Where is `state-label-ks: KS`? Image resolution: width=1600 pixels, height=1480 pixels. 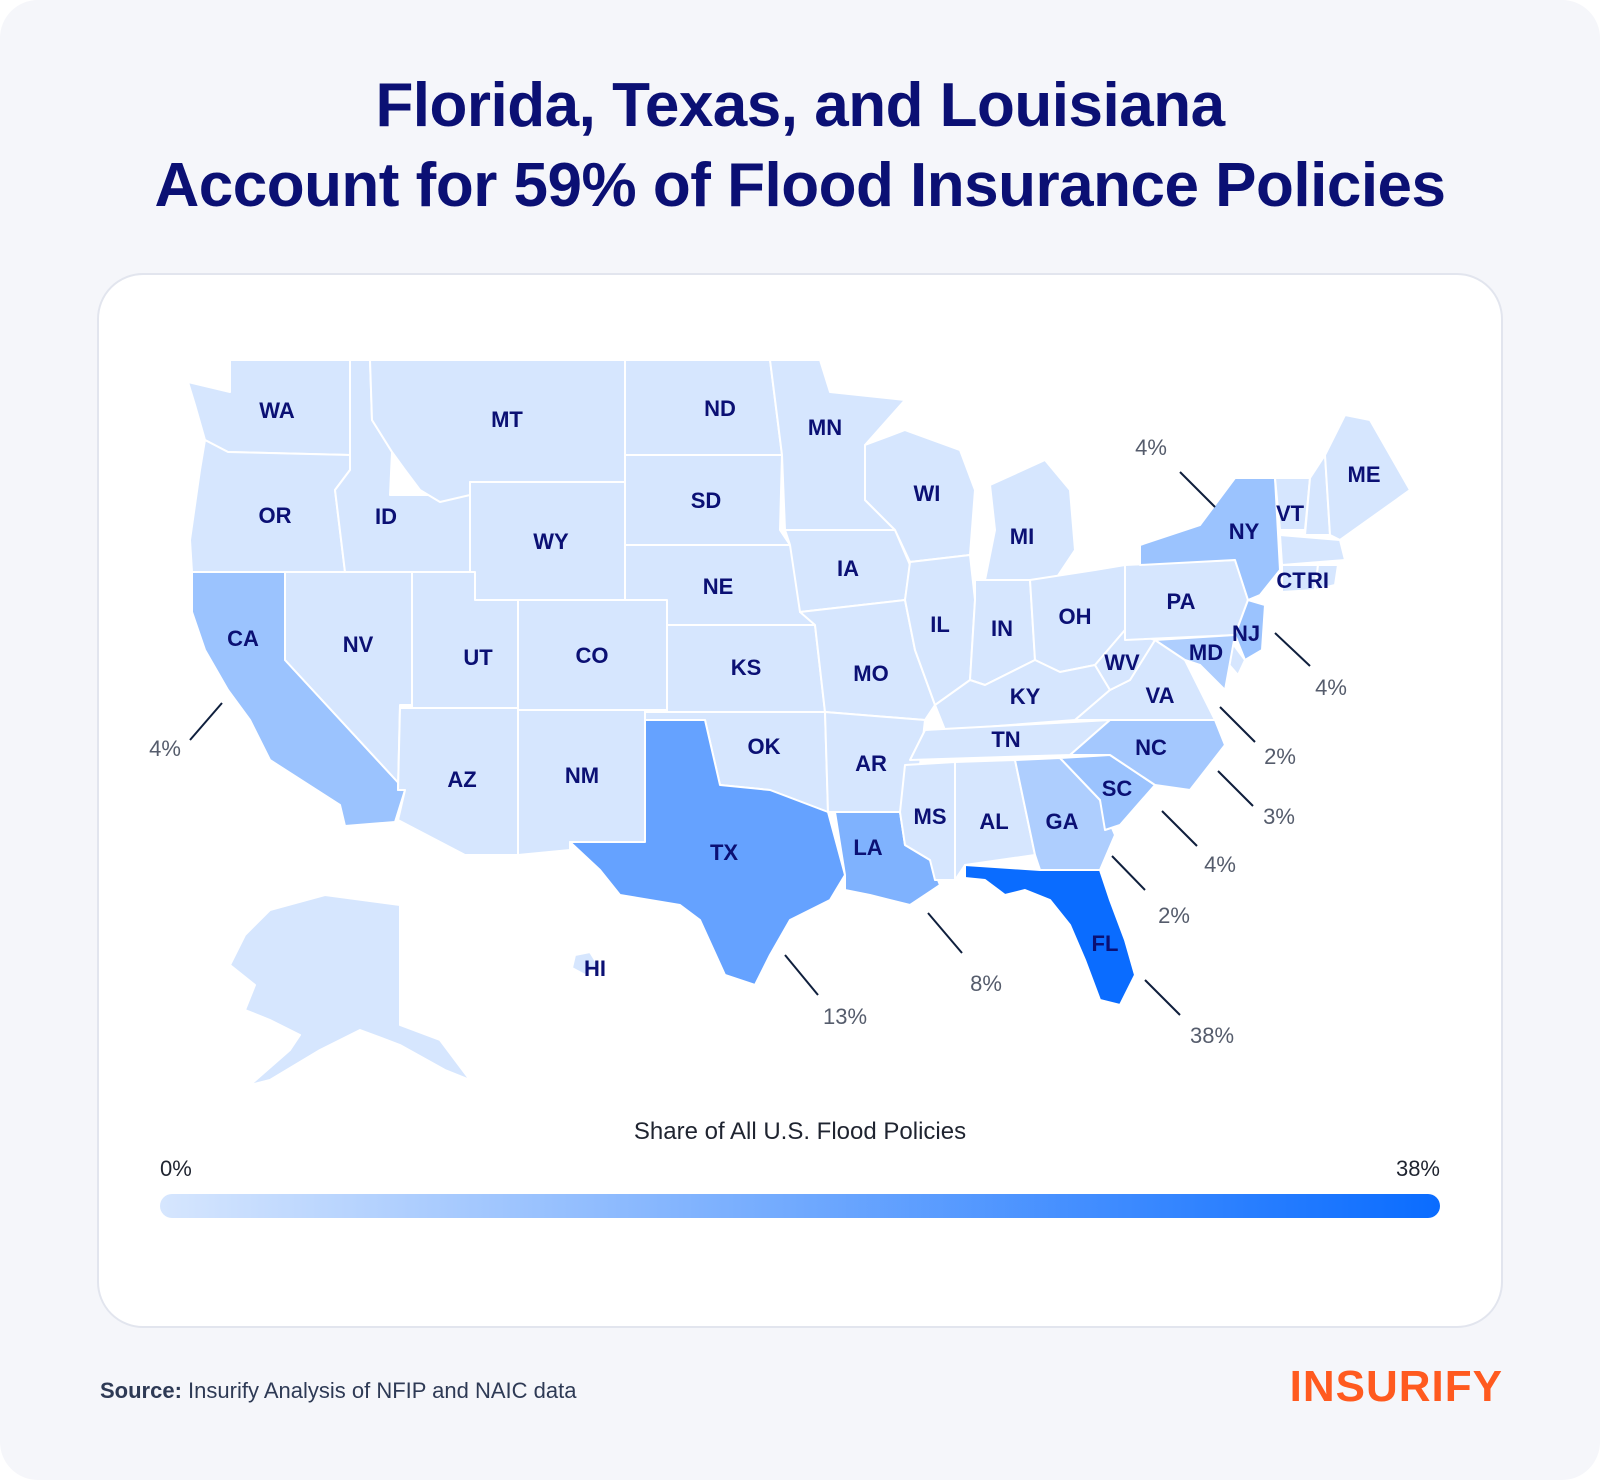
state-label-ks: KS is located at coordinates (746, 667).